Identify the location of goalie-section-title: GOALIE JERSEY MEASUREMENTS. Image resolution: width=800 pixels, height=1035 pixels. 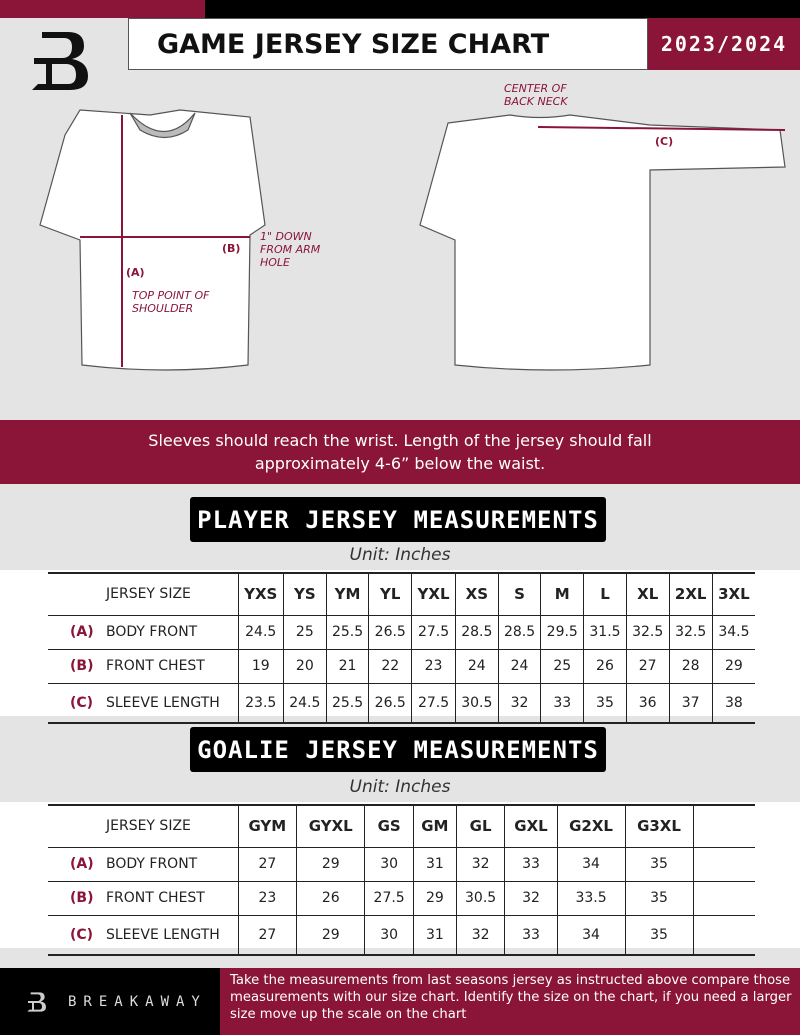
(398, 749).